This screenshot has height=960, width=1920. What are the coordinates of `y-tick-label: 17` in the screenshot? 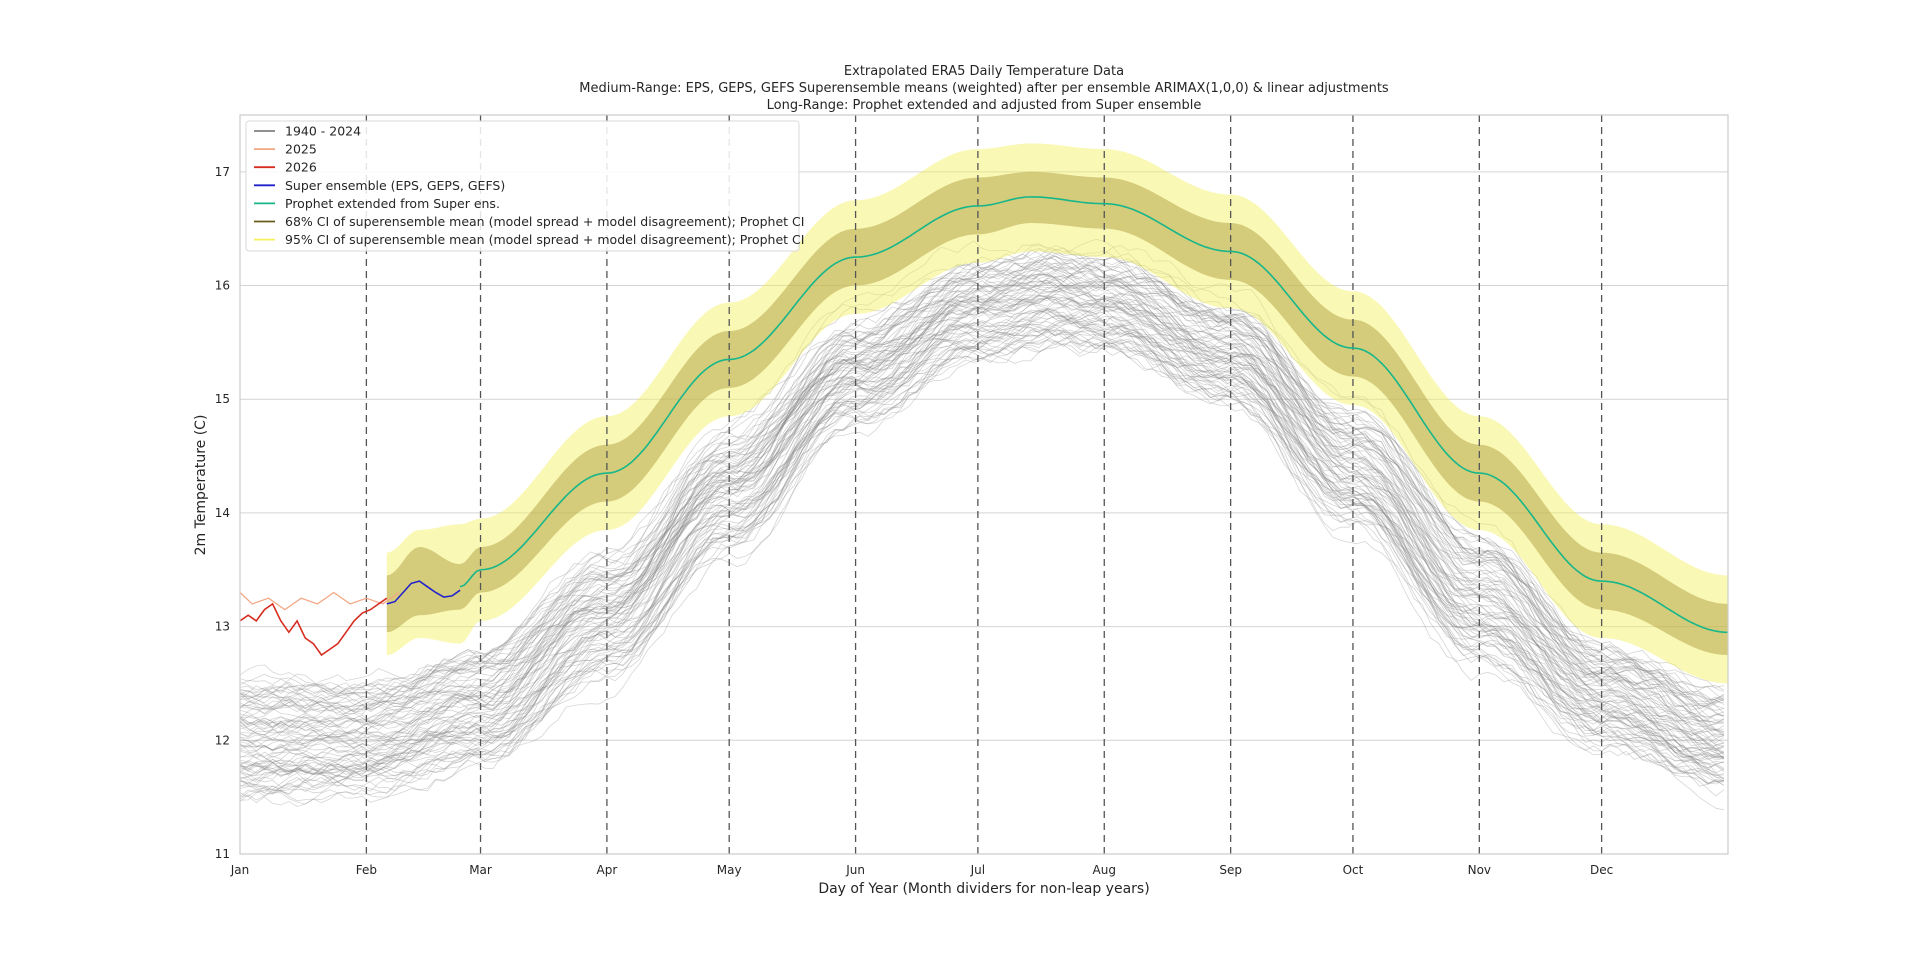 It's located at (222, 172).